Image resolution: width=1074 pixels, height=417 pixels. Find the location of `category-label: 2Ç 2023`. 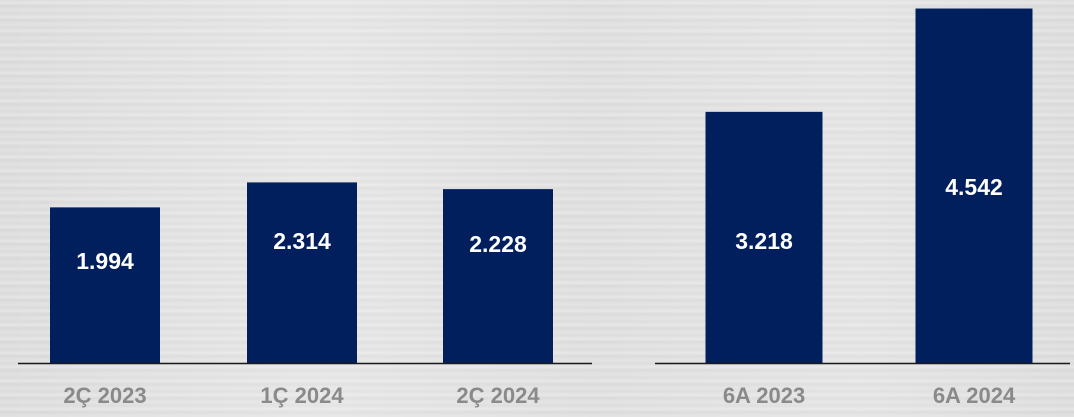

category-label: 2Ç 2023 is located at coordinates (104, 395).